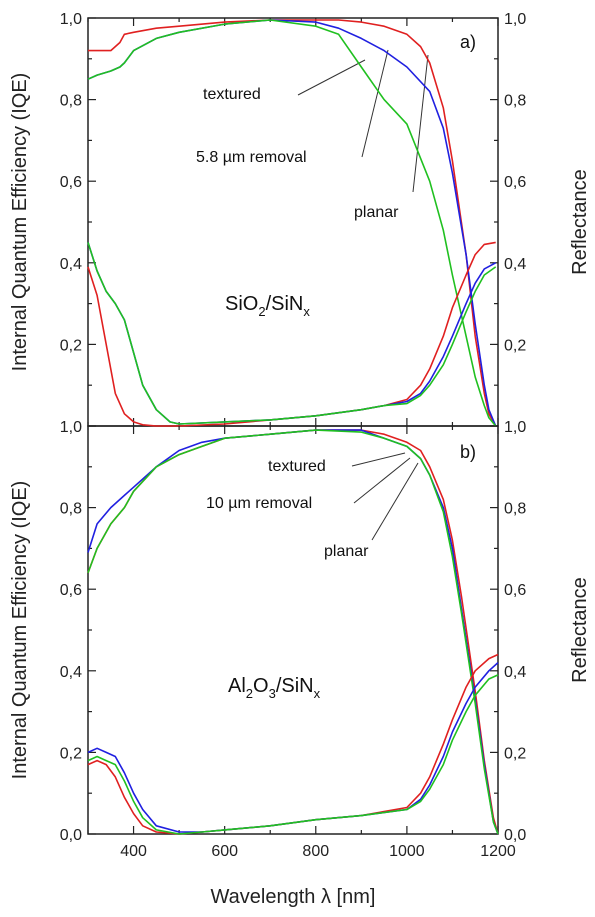 This screenshot has width=595, height=917. Describe the element at coordinates (71, 264) in the screenshot. I see `panel-a-ytick-label-left: 0,4` at that location.